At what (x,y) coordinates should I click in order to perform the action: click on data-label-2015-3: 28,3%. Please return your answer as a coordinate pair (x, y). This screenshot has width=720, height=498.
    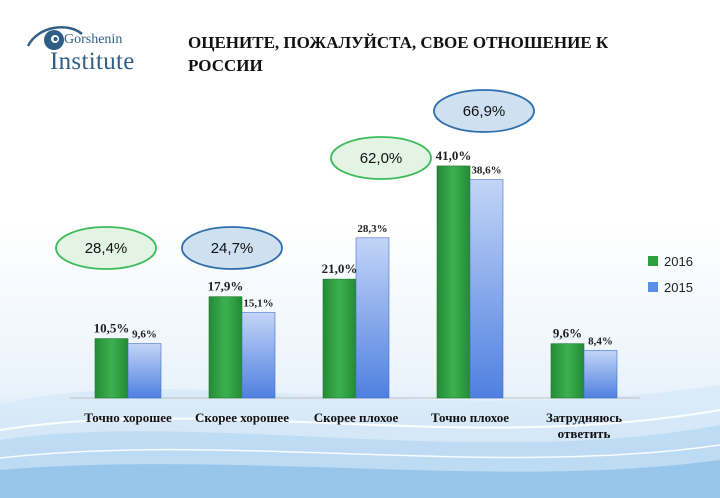
    Looking at the image, I should click on (372, 229).